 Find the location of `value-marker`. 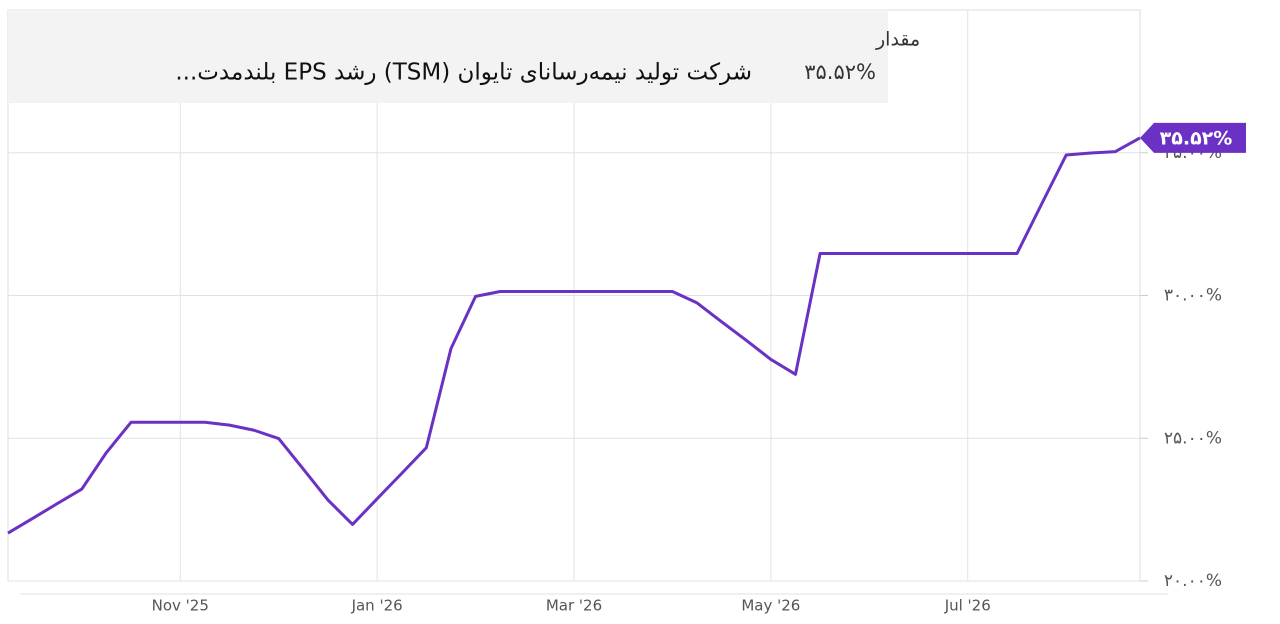

value-marker is located at coordinates (1193, 137).